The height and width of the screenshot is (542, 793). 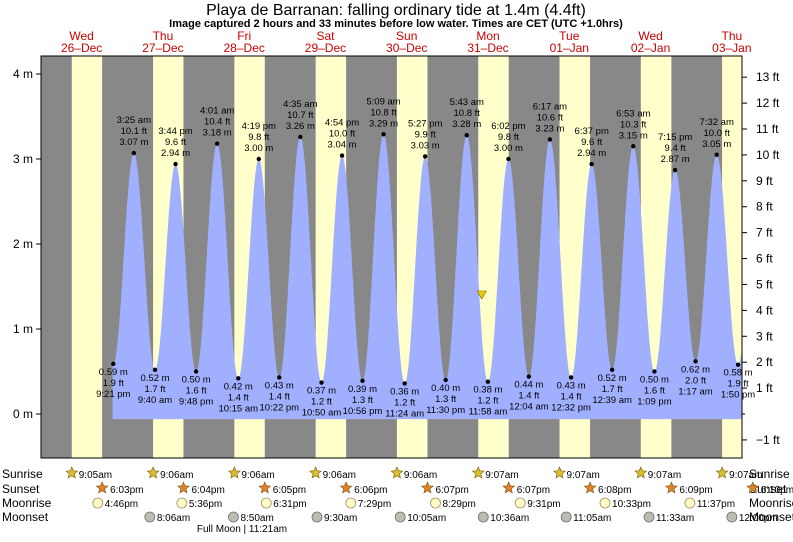 I want to click on high-tide-metres: 3.26 m, so click(x=300, y=126).